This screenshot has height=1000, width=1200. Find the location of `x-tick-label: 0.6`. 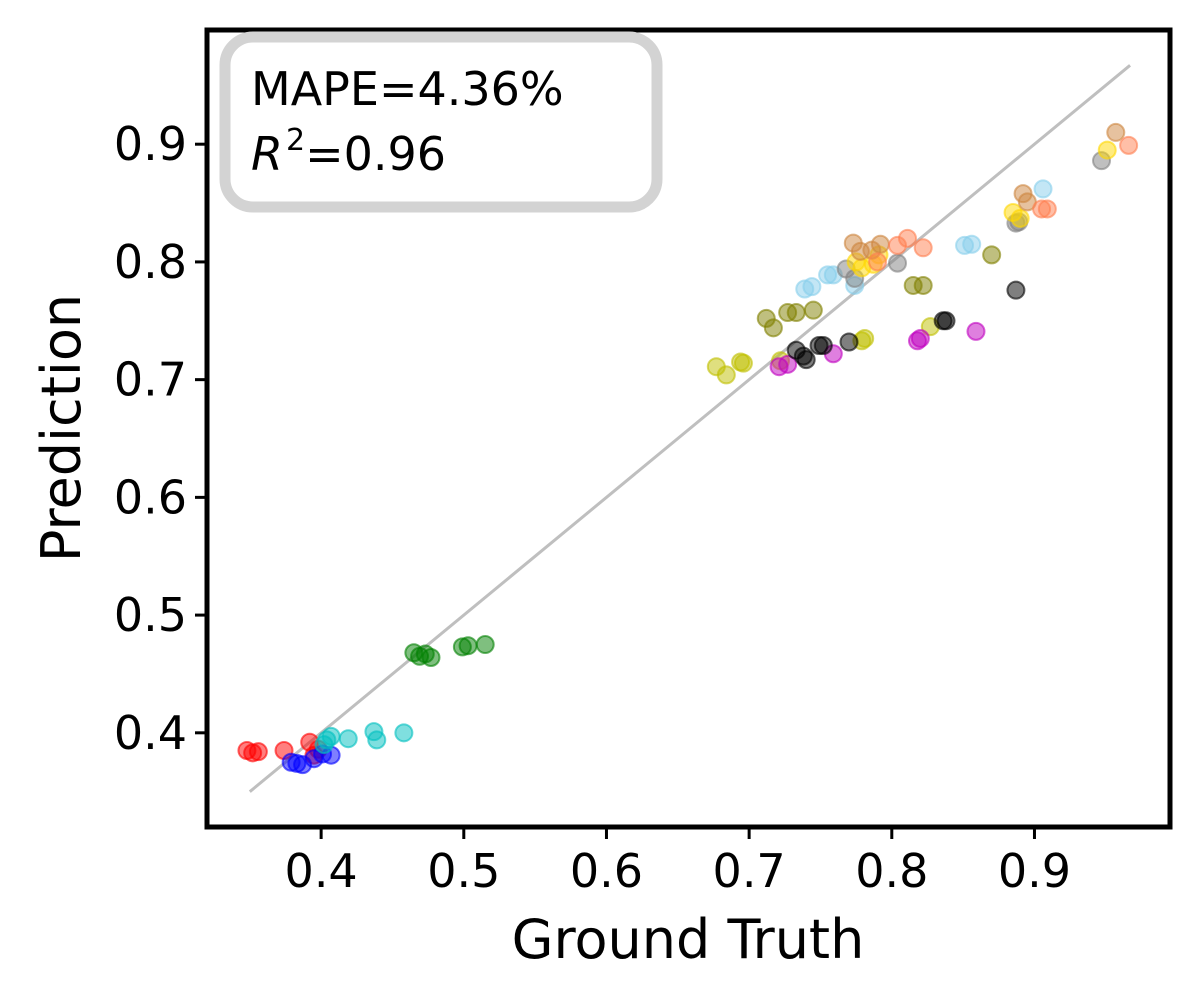

x-tick-label: 0.6 is located at coordinates (606, 871).